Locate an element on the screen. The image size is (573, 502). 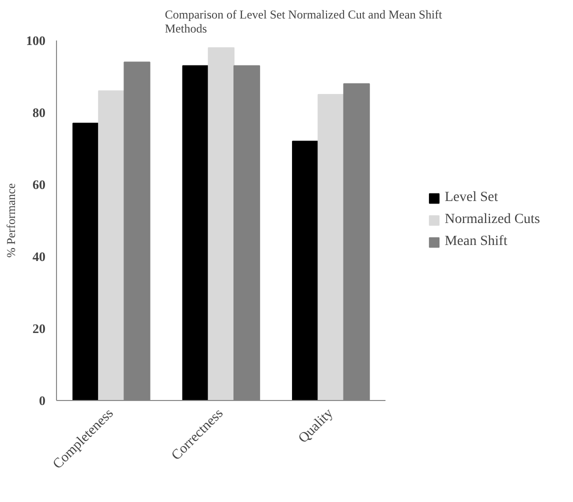
y-tick-label: 20 is located at coordinates (39, 328).